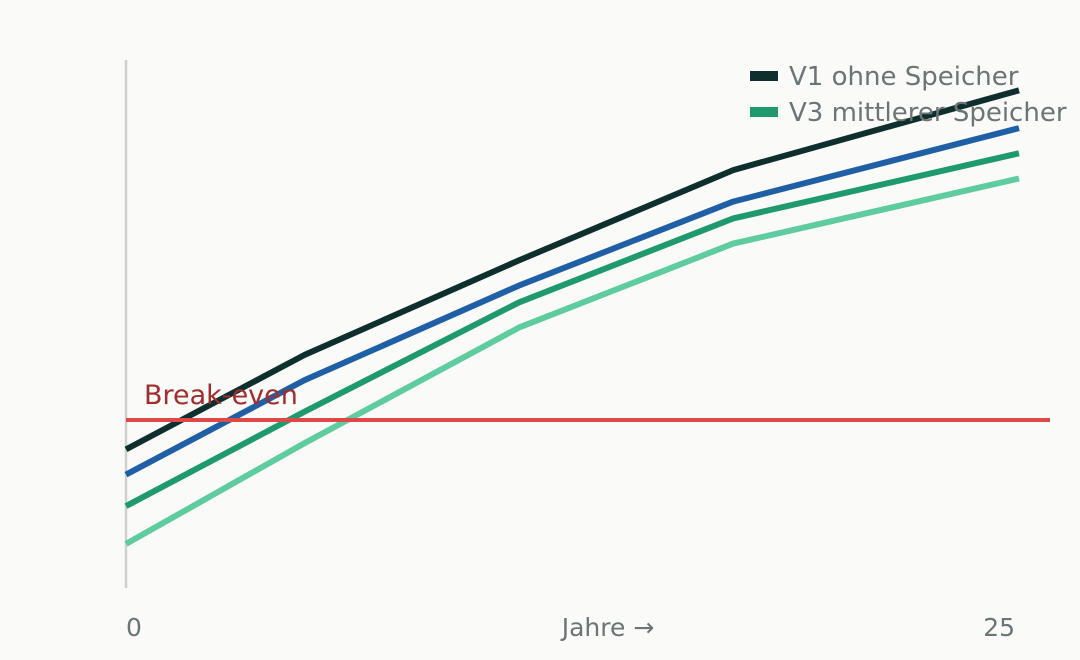 The width and height of the screenshot is (1080, 660). Describe the element at coordinates (904, 77) in the screenshot. I see `legend-label: V1 ohne Speicher` at that location.